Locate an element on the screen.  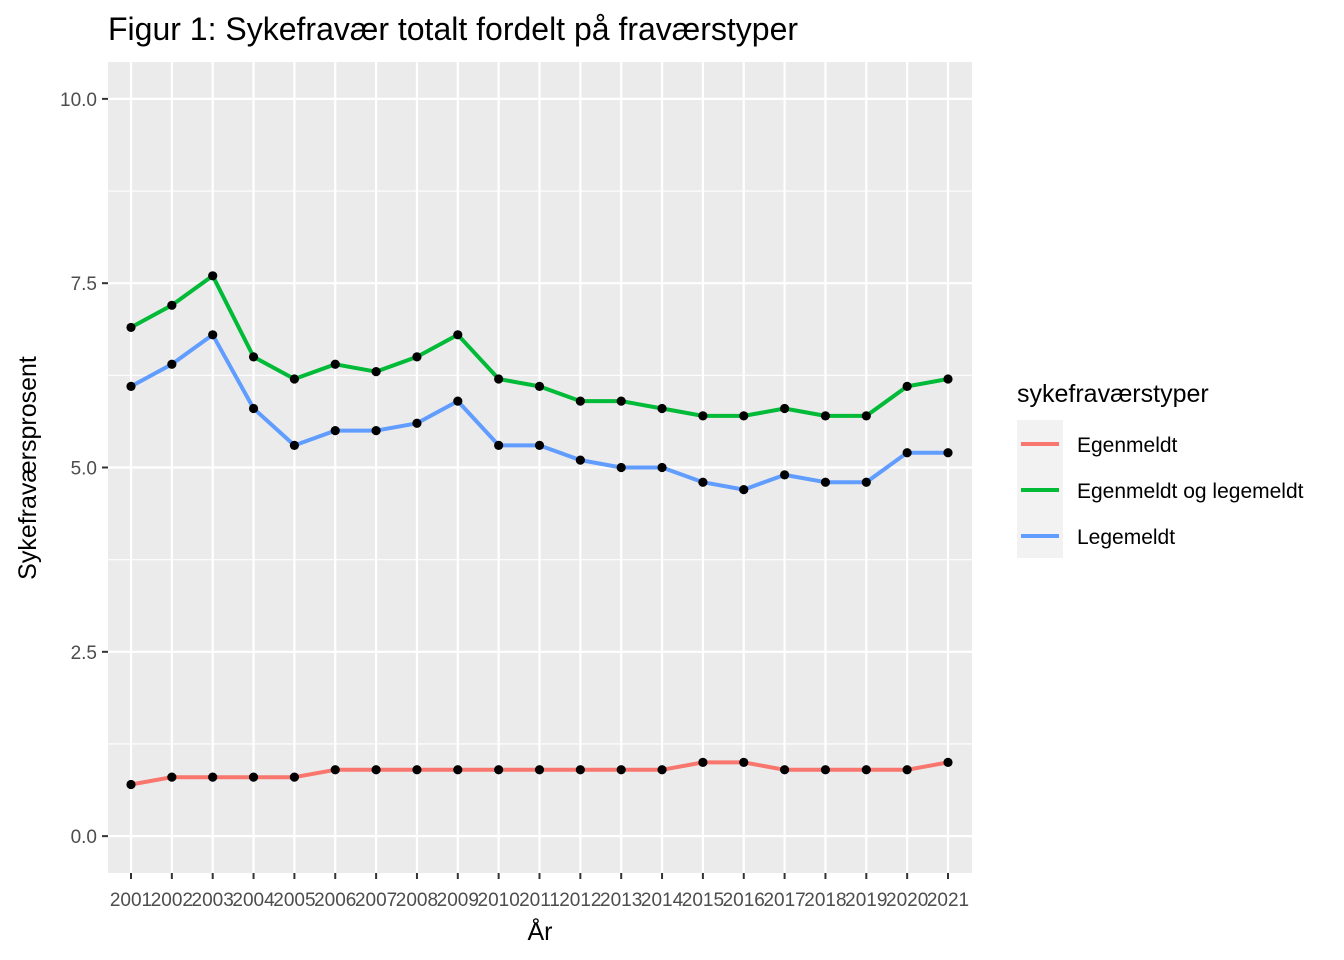
x-tick-label: 2017 is located at coordinates (784, 900).